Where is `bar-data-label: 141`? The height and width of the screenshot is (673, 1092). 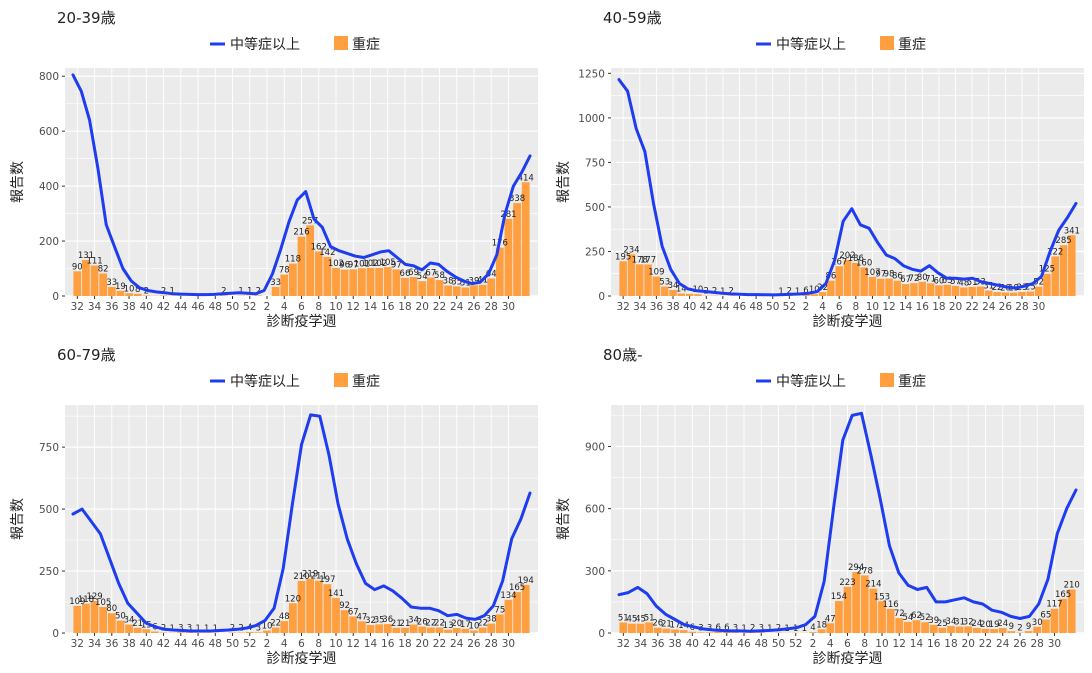
bar-data-label: 141 is located at coordinates (336, 594).